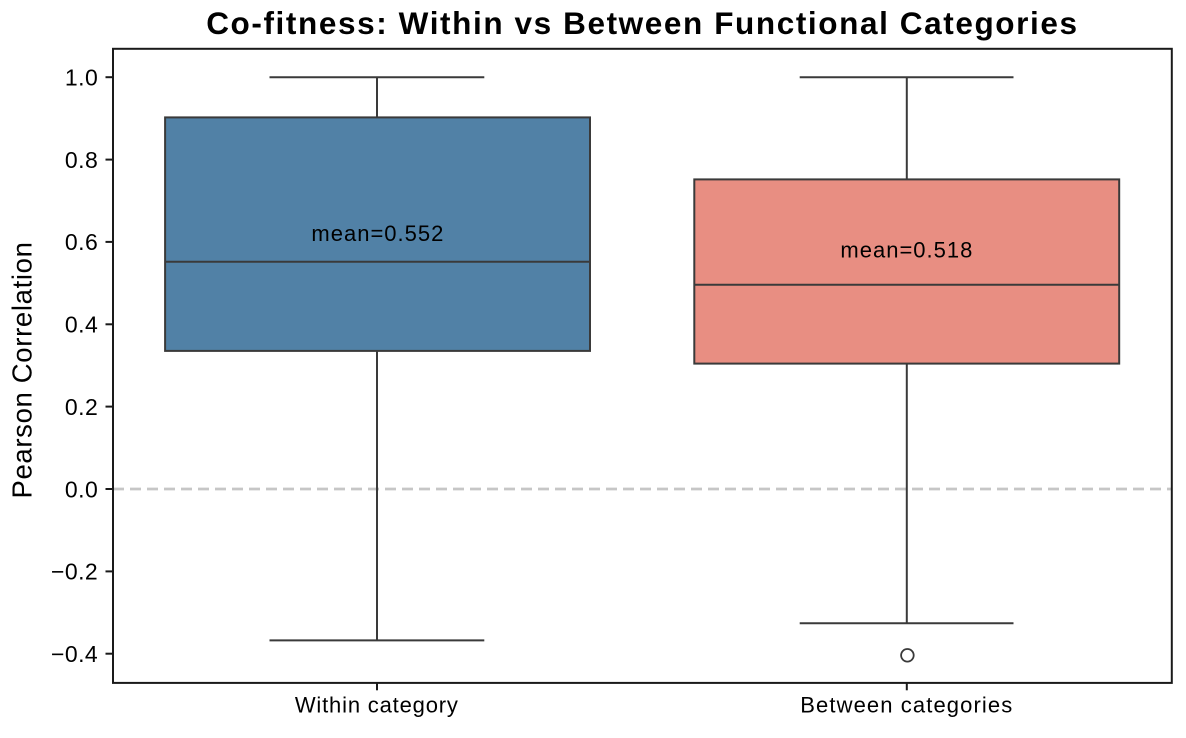  What do you see at coordinates (81, 242) in the screenshot?
I see `svg-text: 0.6` at bounding box center [81, 242].